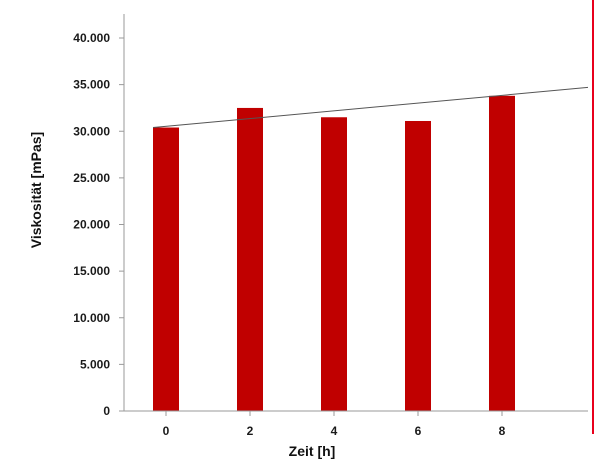 Image resolution: width=598 pixels, height=461 pixels. What do you see at coordinates (166, 269) in the screenshot?
I see `bar-0h` at bounding box center [166, 269].